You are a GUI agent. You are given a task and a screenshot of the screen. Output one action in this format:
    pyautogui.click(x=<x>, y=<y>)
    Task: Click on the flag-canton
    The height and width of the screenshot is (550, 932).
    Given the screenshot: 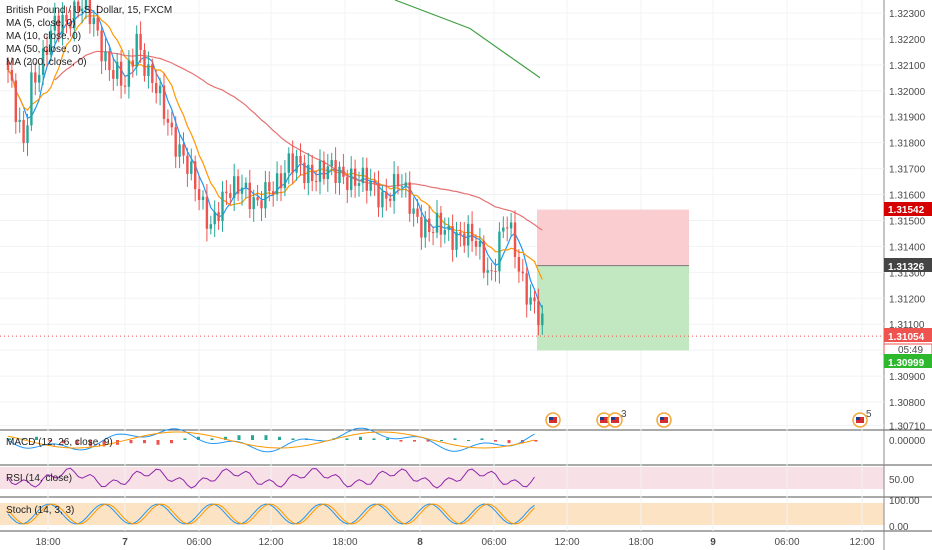 What is the action you would take?
    pyautogui.click(x=551, y=418)
    